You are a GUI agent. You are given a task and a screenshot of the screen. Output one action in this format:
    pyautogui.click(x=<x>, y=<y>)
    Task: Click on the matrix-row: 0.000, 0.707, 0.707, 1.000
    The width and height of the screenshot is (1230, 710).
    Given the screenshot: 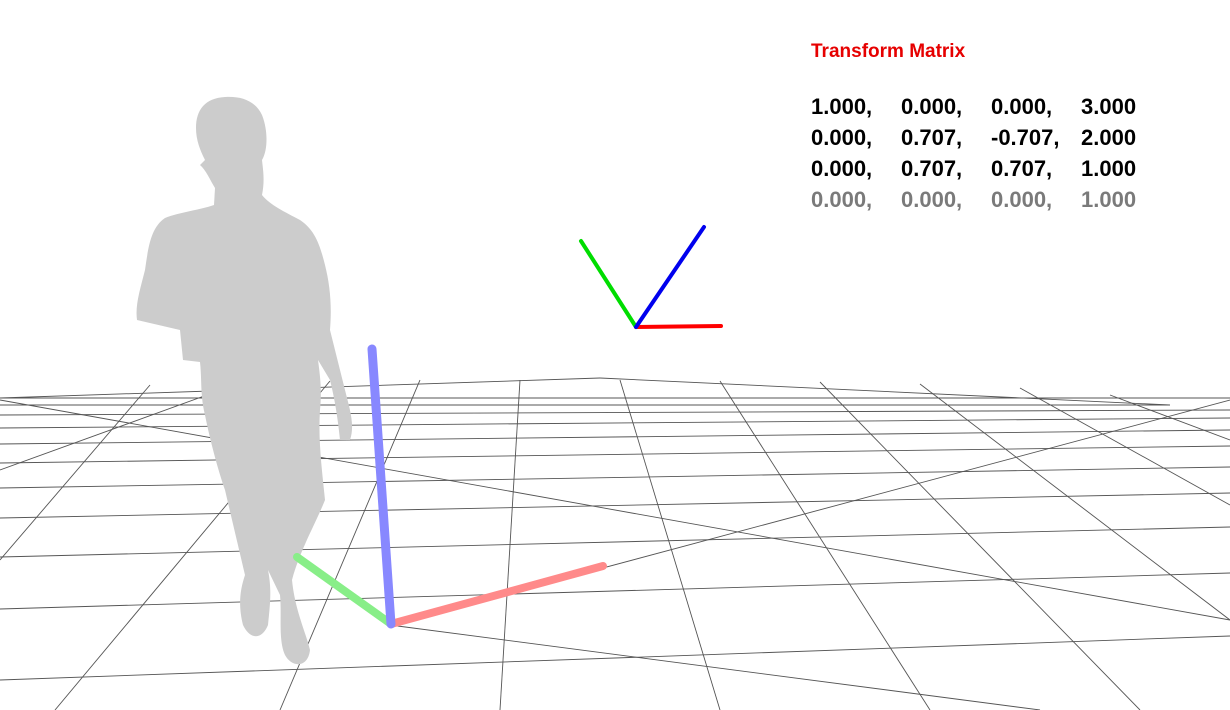 What is the action you would take?
    pyautogui.click(x=981, y=168)
    